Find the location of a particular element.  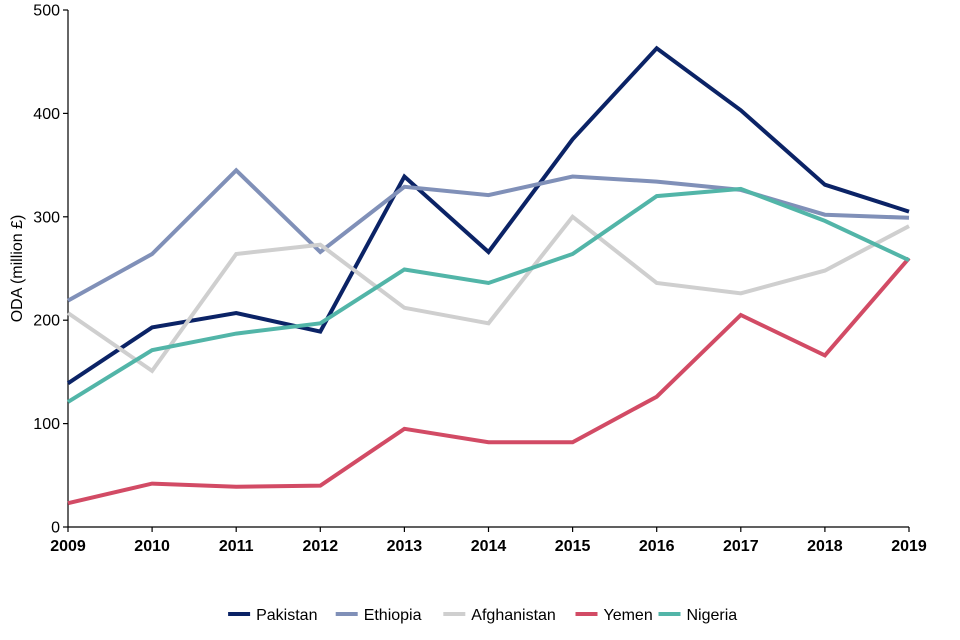

legend-label: Ethiopia is located at coordinates (393, 615).